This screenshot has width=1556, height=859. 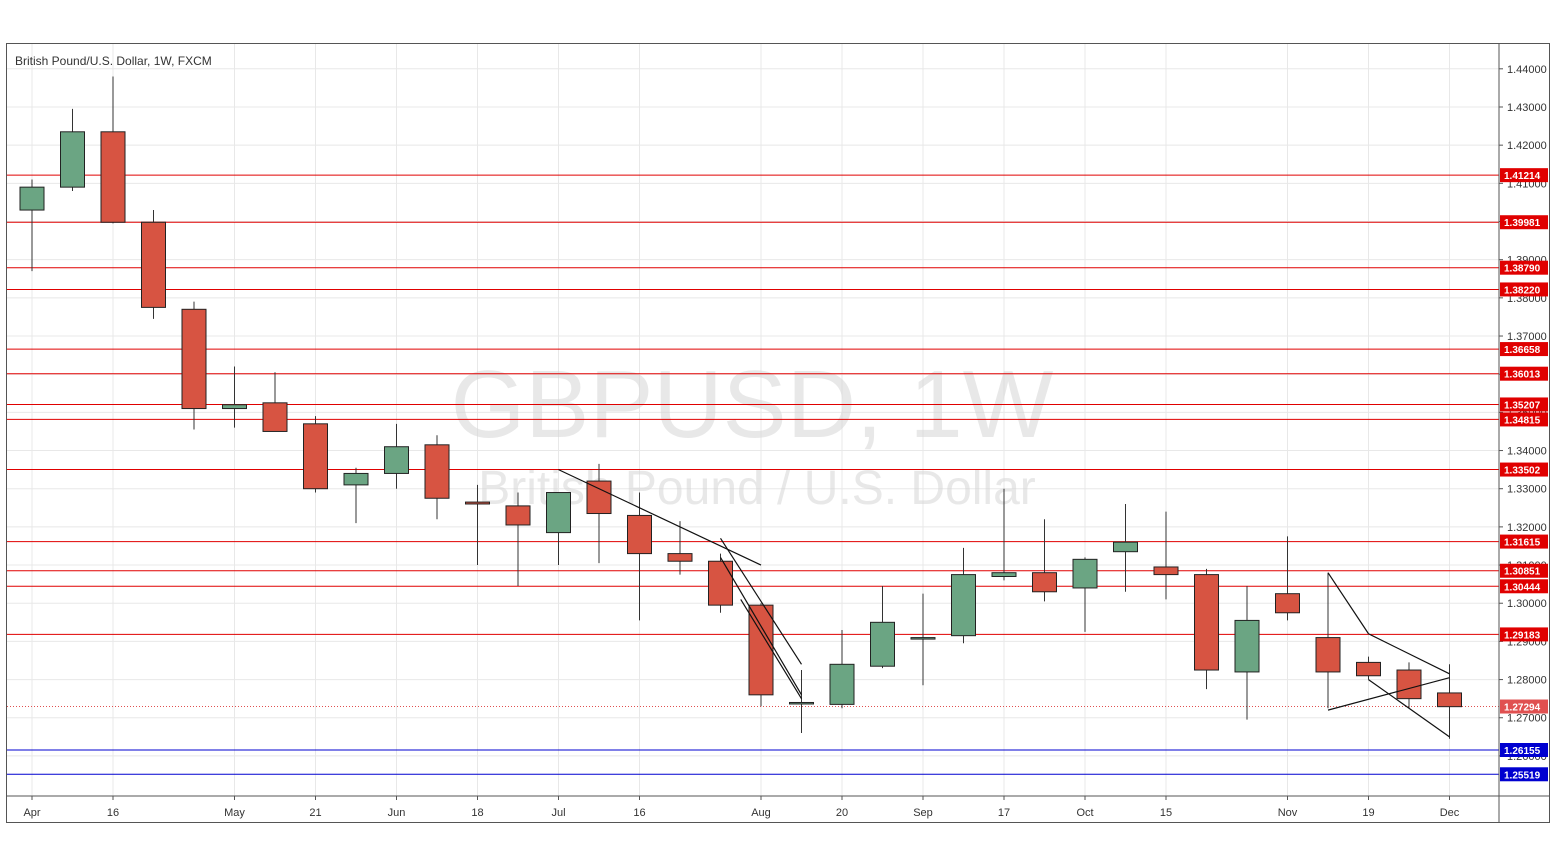 What do you see at coordinates (1288, 813) in the screenshot?
I see `x-tick-label: Nov` at bounding box center [1288, 813].